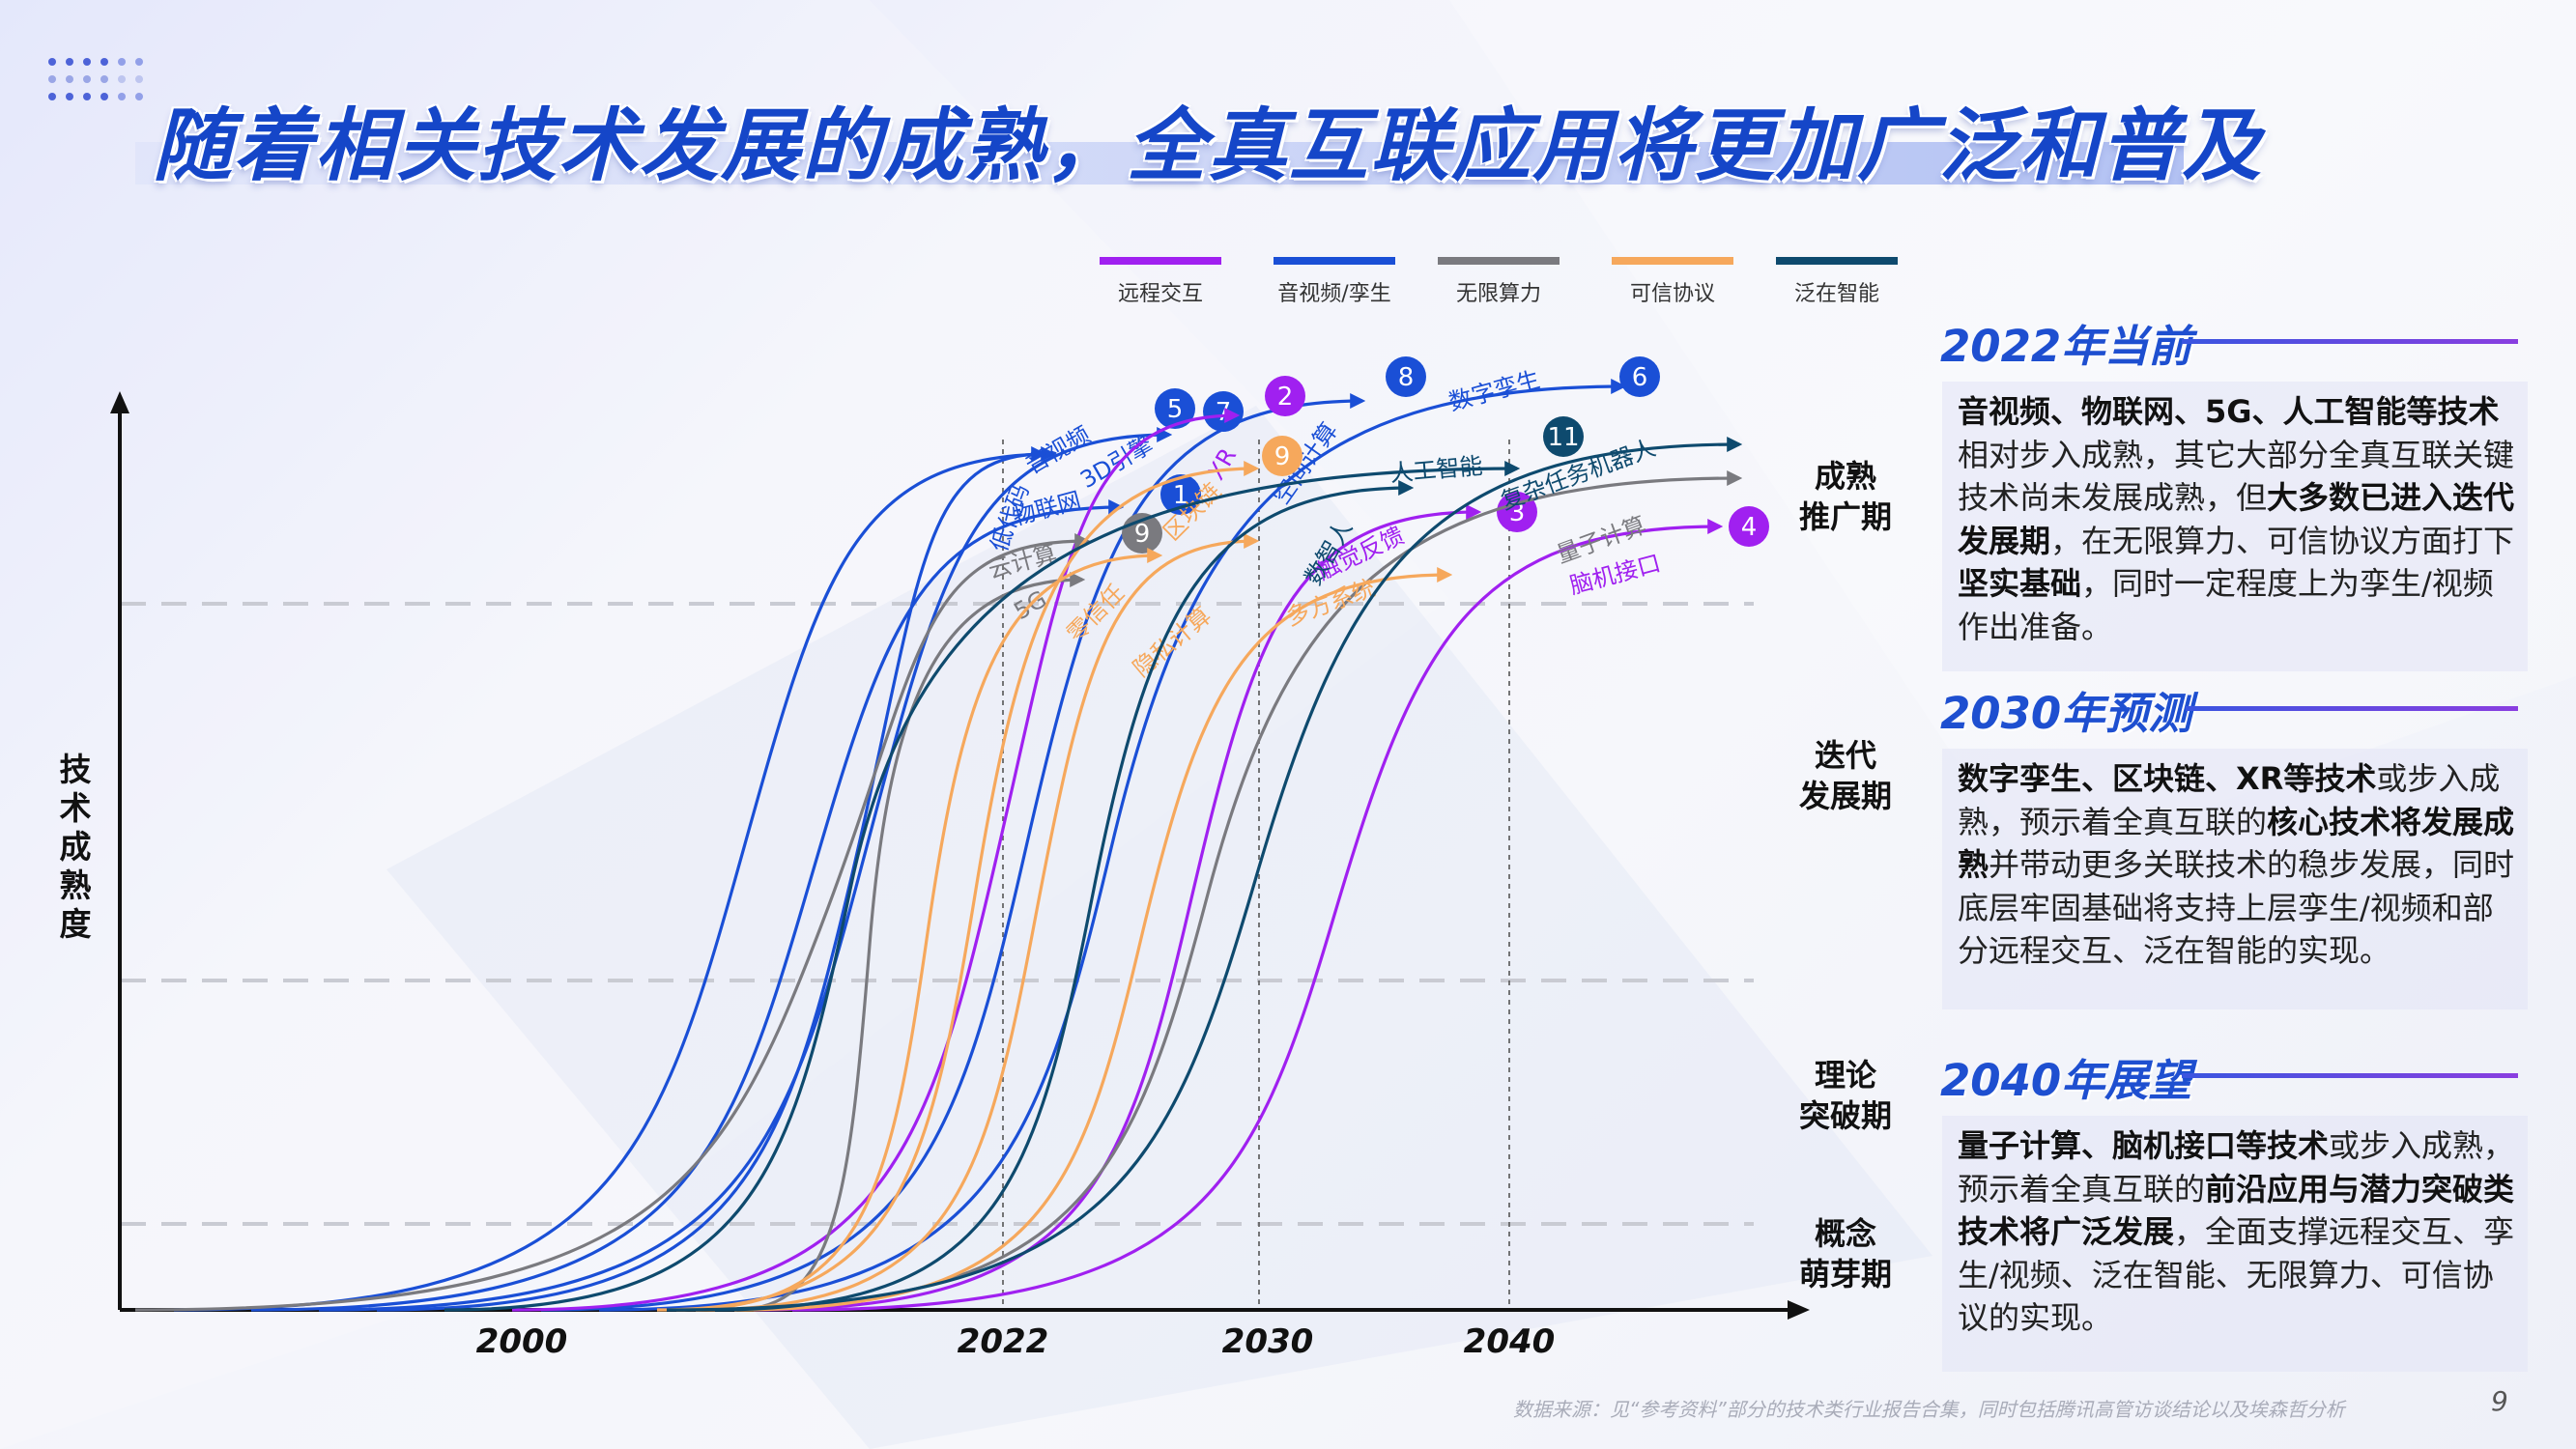 This screenshot has width=2576, height=1449. What do you see at coordinates (2237, 1210) in the screenshot?
I see `panel-text-segment: 前沿应用与潜力突破类技术将广泛发展` at bounding box center [2237, 1210].